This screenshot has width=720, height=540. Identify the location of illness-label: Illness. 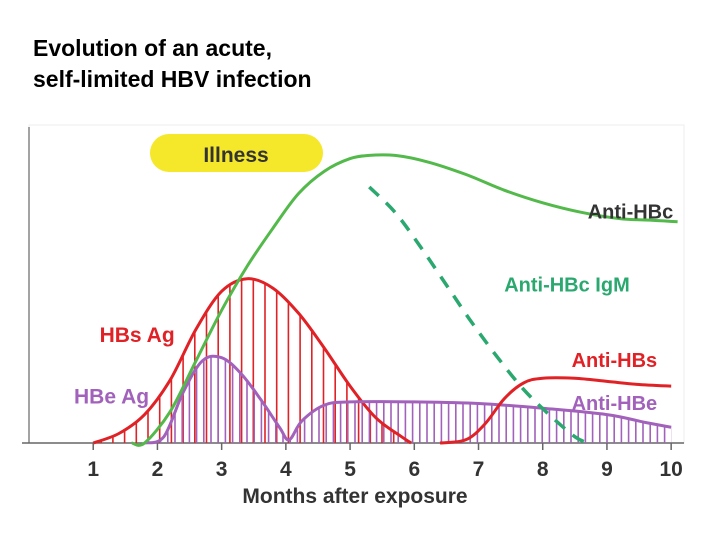
(235, 155).